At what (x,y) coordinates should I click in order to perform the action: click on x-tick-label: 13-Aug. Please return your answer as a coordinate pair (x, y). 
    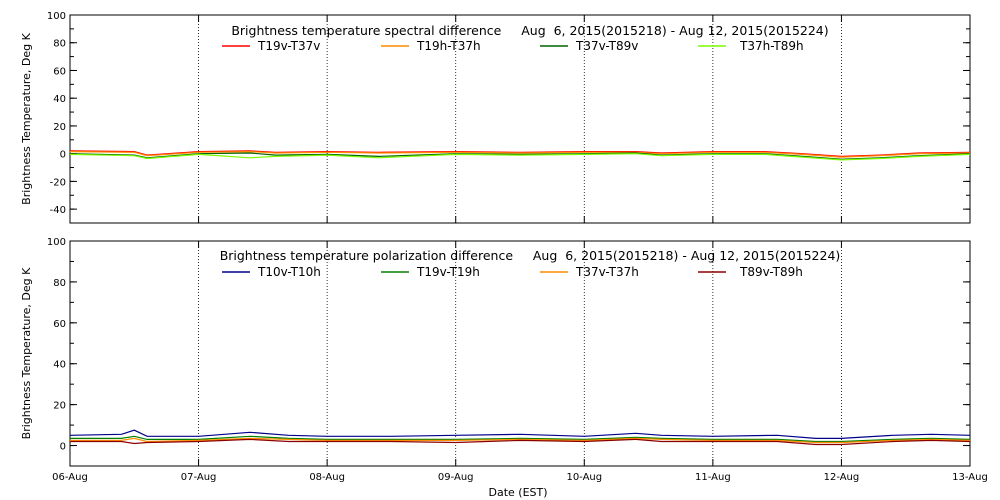
    Looking at the image, I should click on (970, 477).